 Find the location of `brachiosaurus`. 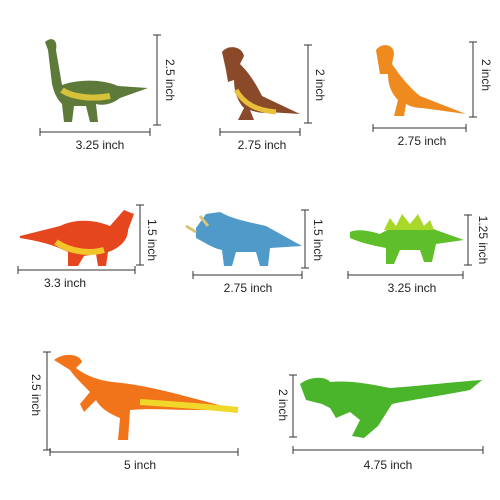

brachiosaurus is located at coordinates (96, 80).